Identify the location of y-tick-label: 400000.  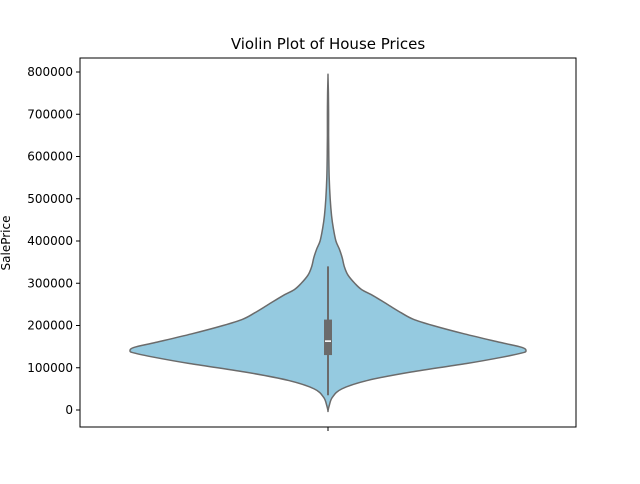
(50, 241).